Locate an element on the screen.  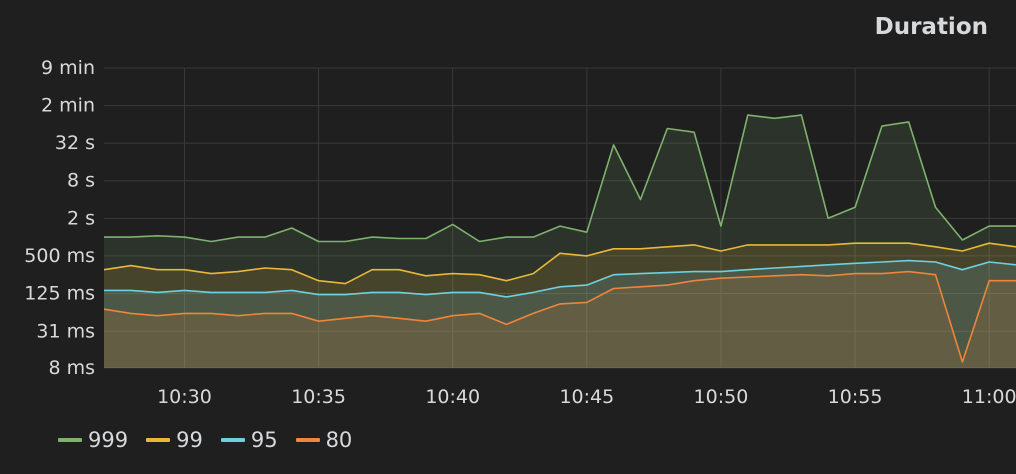
y-tick-label: 31 ms is located at coordinates (65, 331).